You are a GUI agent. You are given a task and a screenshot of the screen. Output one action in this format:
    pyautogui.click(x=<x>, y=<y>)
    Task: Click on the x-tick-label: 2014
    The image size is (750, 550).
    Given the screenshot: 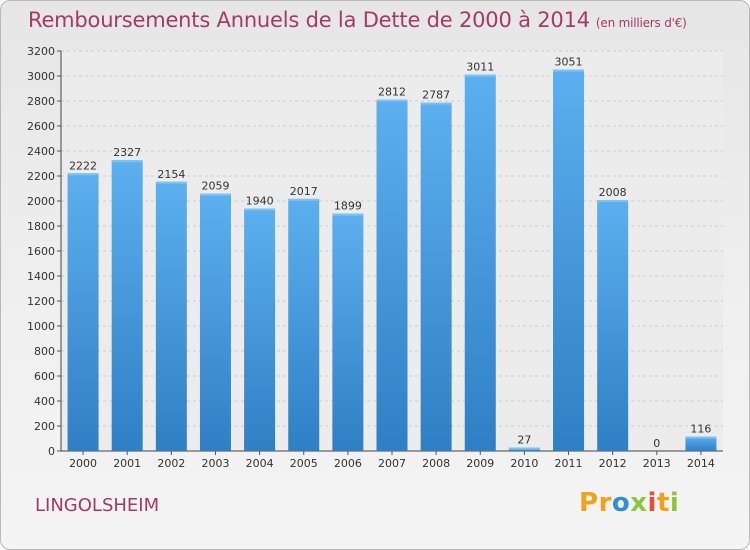 What is the action you would take?
    pyautogui.click(x=701, y=463)
    